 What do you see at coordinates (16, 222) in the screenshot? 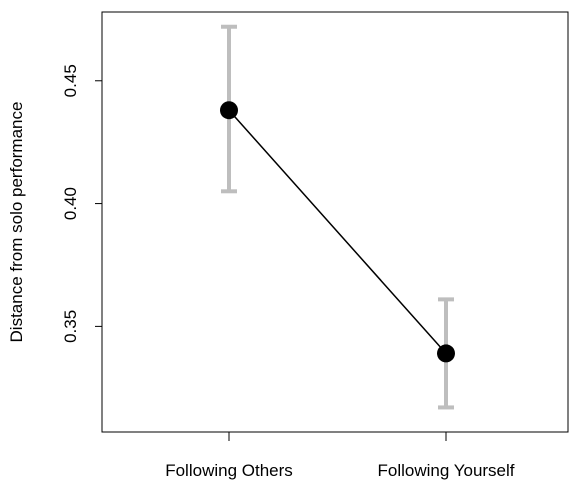
I see `y-axis-label: Distance from solo performance` at bounding box center [16, 222].